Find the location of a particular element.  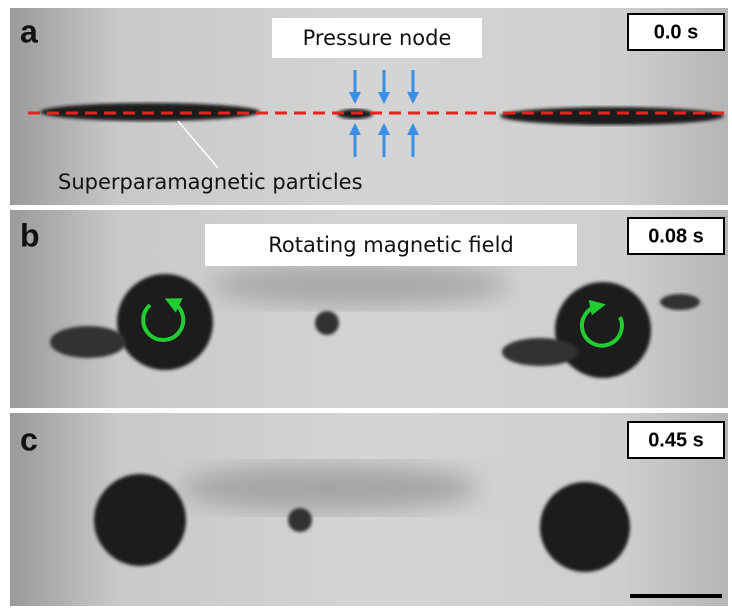

particle-band is located at coordinates (612, 116).